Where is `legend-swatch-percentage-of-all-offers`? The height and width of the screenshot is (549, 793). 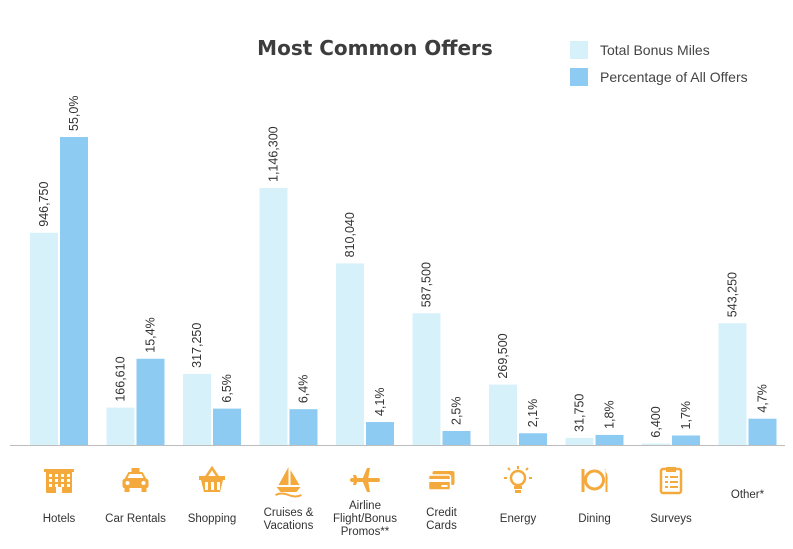 legend-swatch-percentage-of-all-offers is located at coordinates (579, 76).